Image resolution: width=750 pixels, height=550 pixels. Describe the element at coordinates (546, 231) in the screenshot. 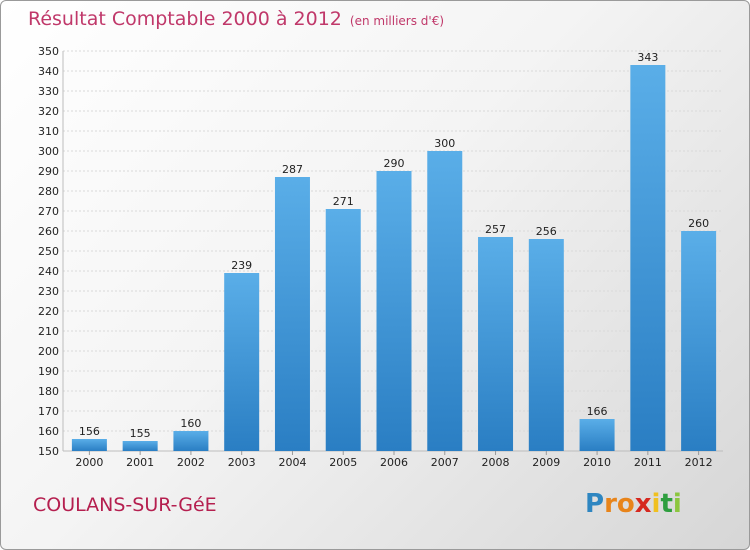

I see `bar-value-label: 256` at that location.